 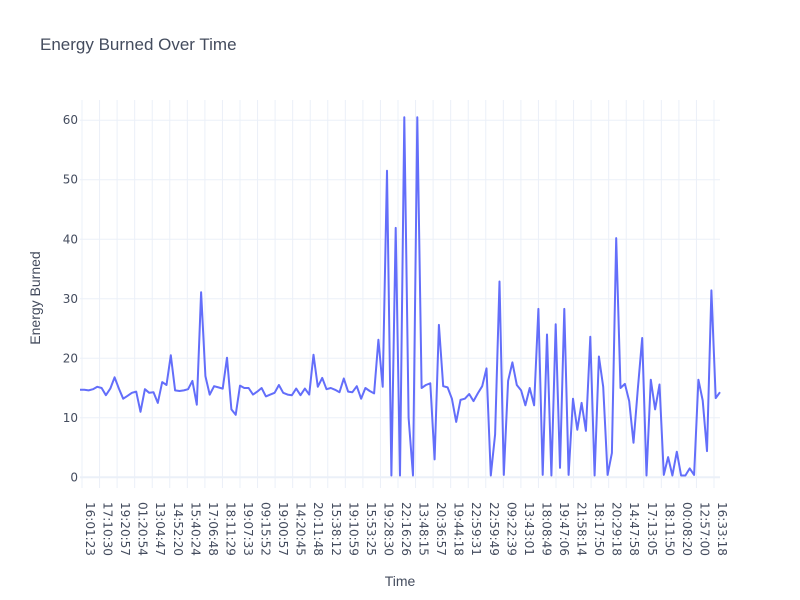 I want to click on x-tick-label: 16:33:18, so click(x=722, y=529).